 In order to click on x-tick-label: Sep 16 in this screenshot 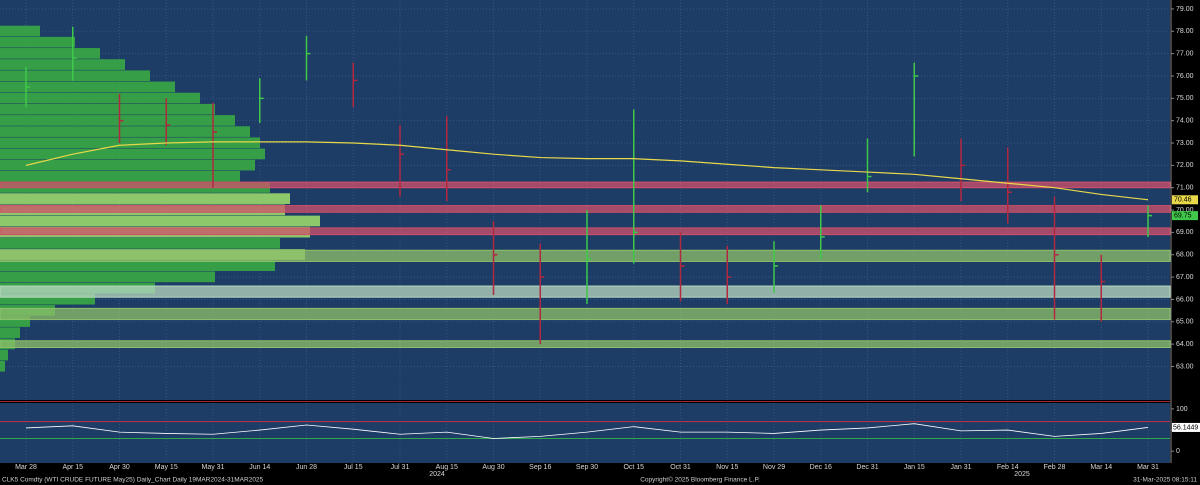, I will do `click(540, 467)`.